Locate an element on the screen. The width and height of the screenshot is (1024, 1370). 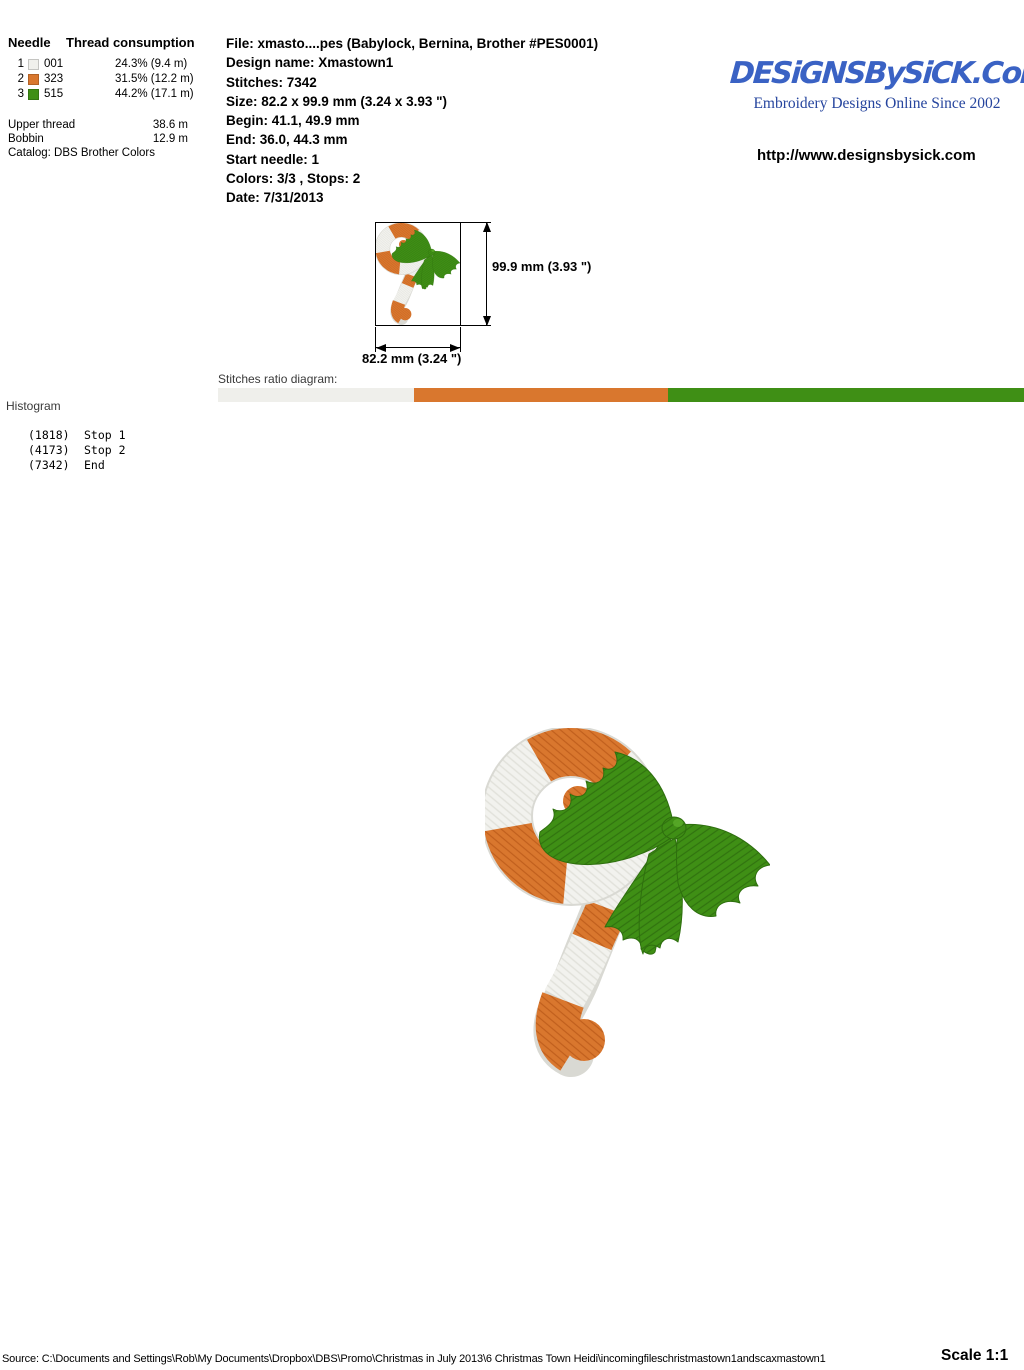
extension-line-top is located at coordinates (476, 222).